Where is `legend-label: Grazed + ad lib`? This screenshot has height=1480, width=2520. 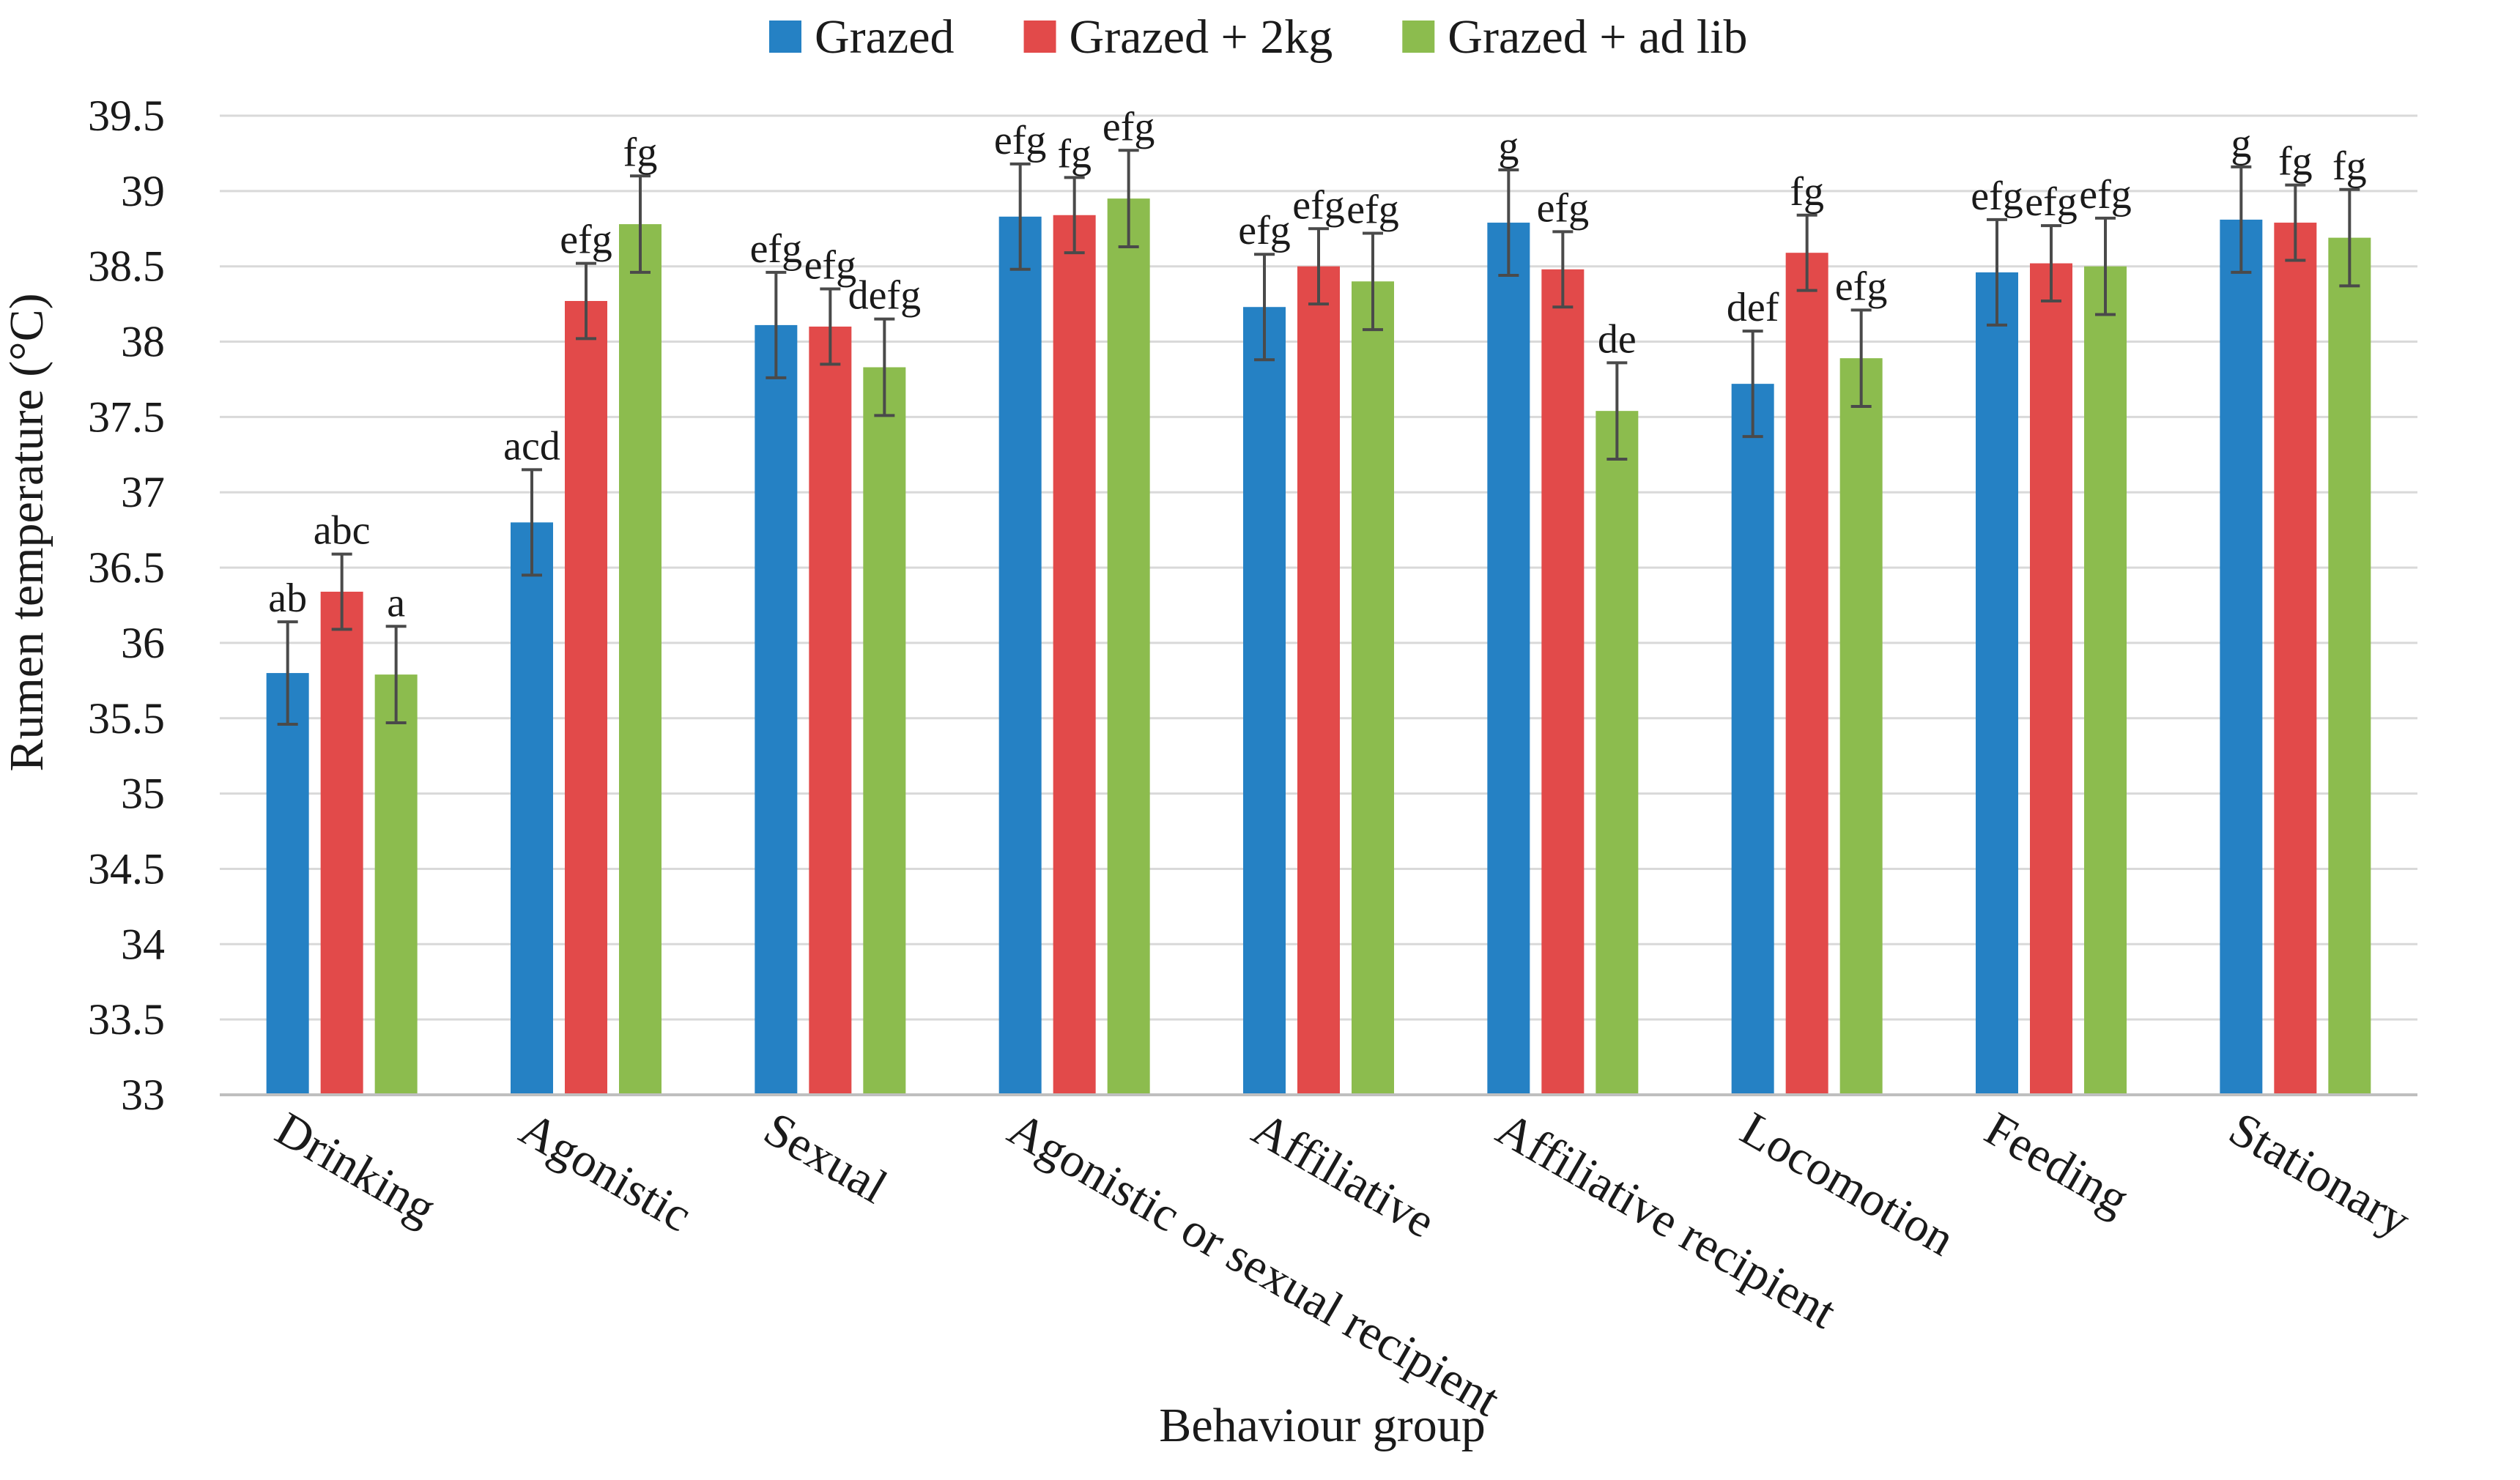 legend-label: Grazed + ad lib is located at coordinates (1597, 37).